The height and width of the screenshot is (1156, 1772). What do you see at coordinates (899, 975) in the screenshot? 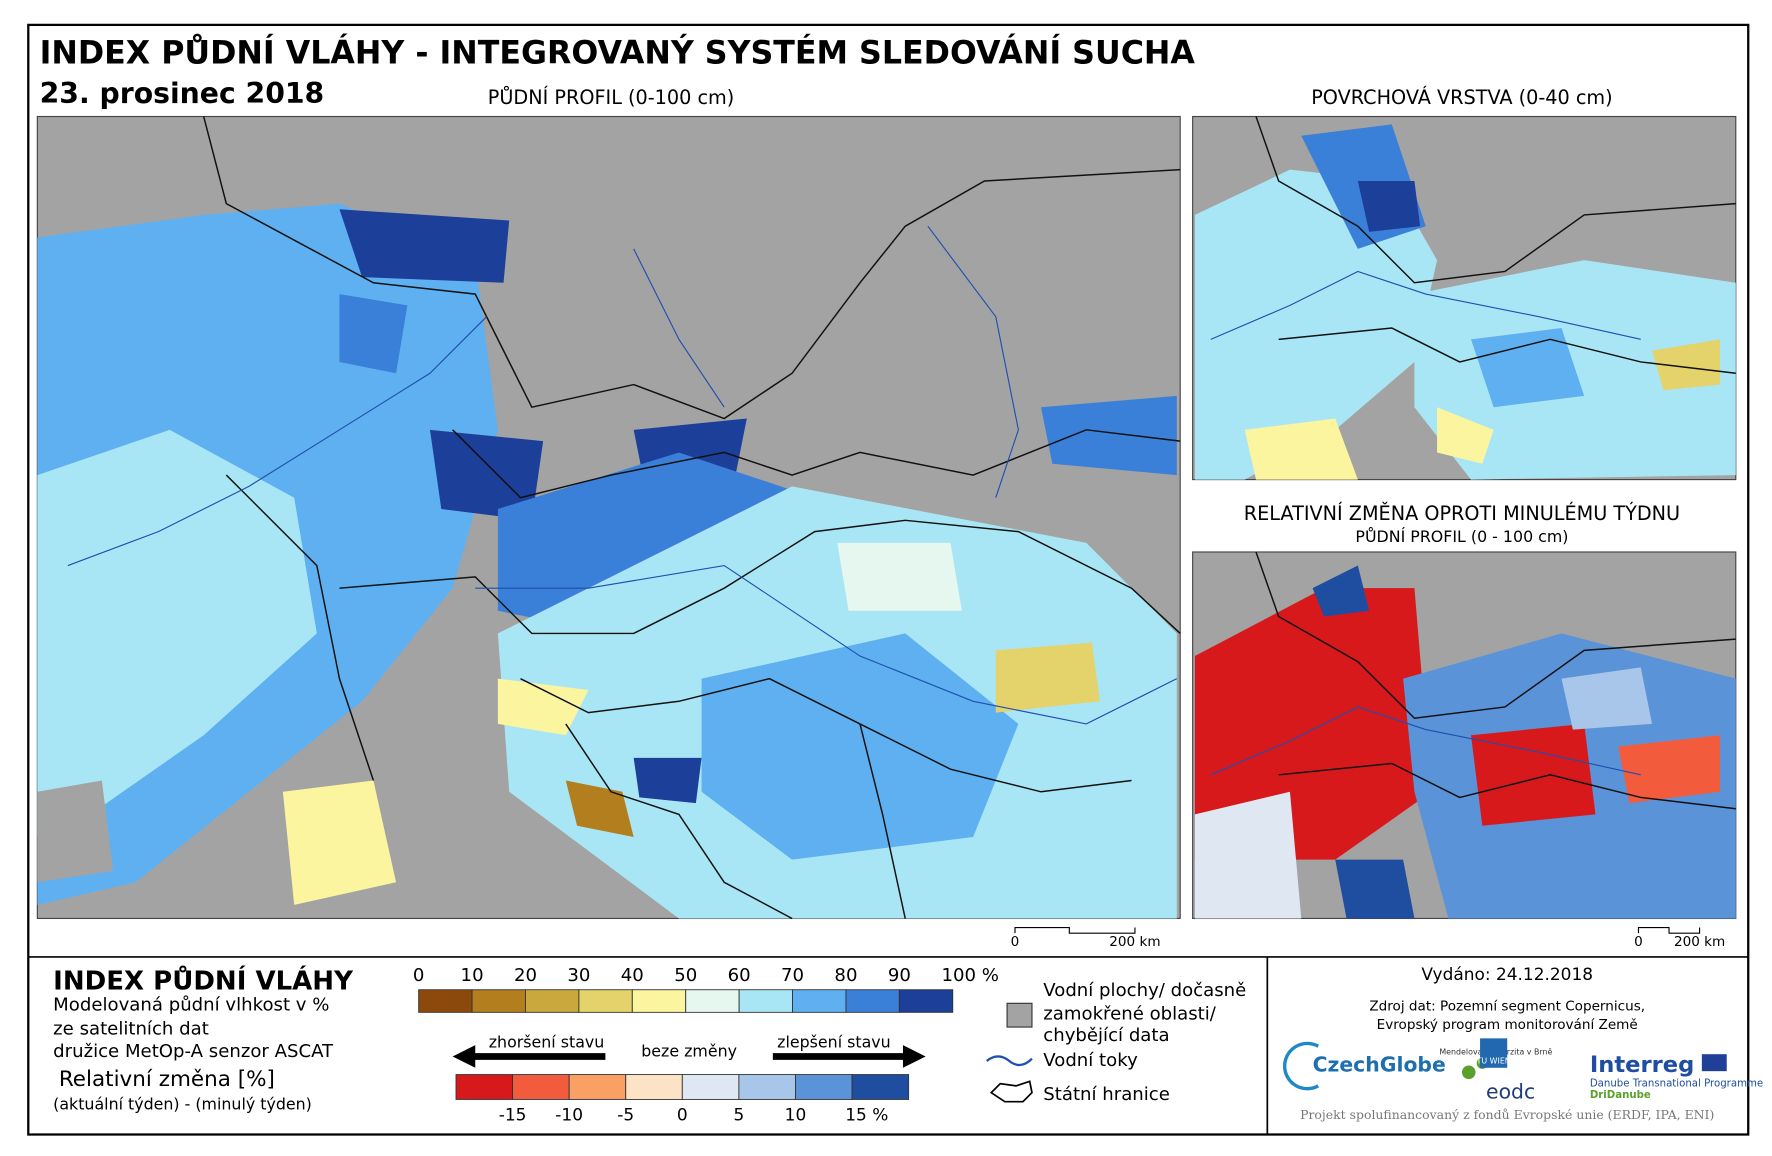
I see `moisture-label: 90` at bounding box center [899, 975].